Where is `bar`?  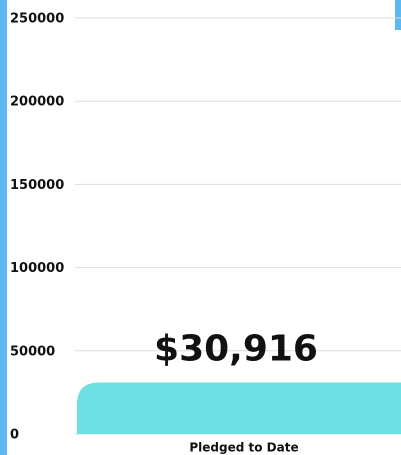
bar is located at coordinates (239, 408).